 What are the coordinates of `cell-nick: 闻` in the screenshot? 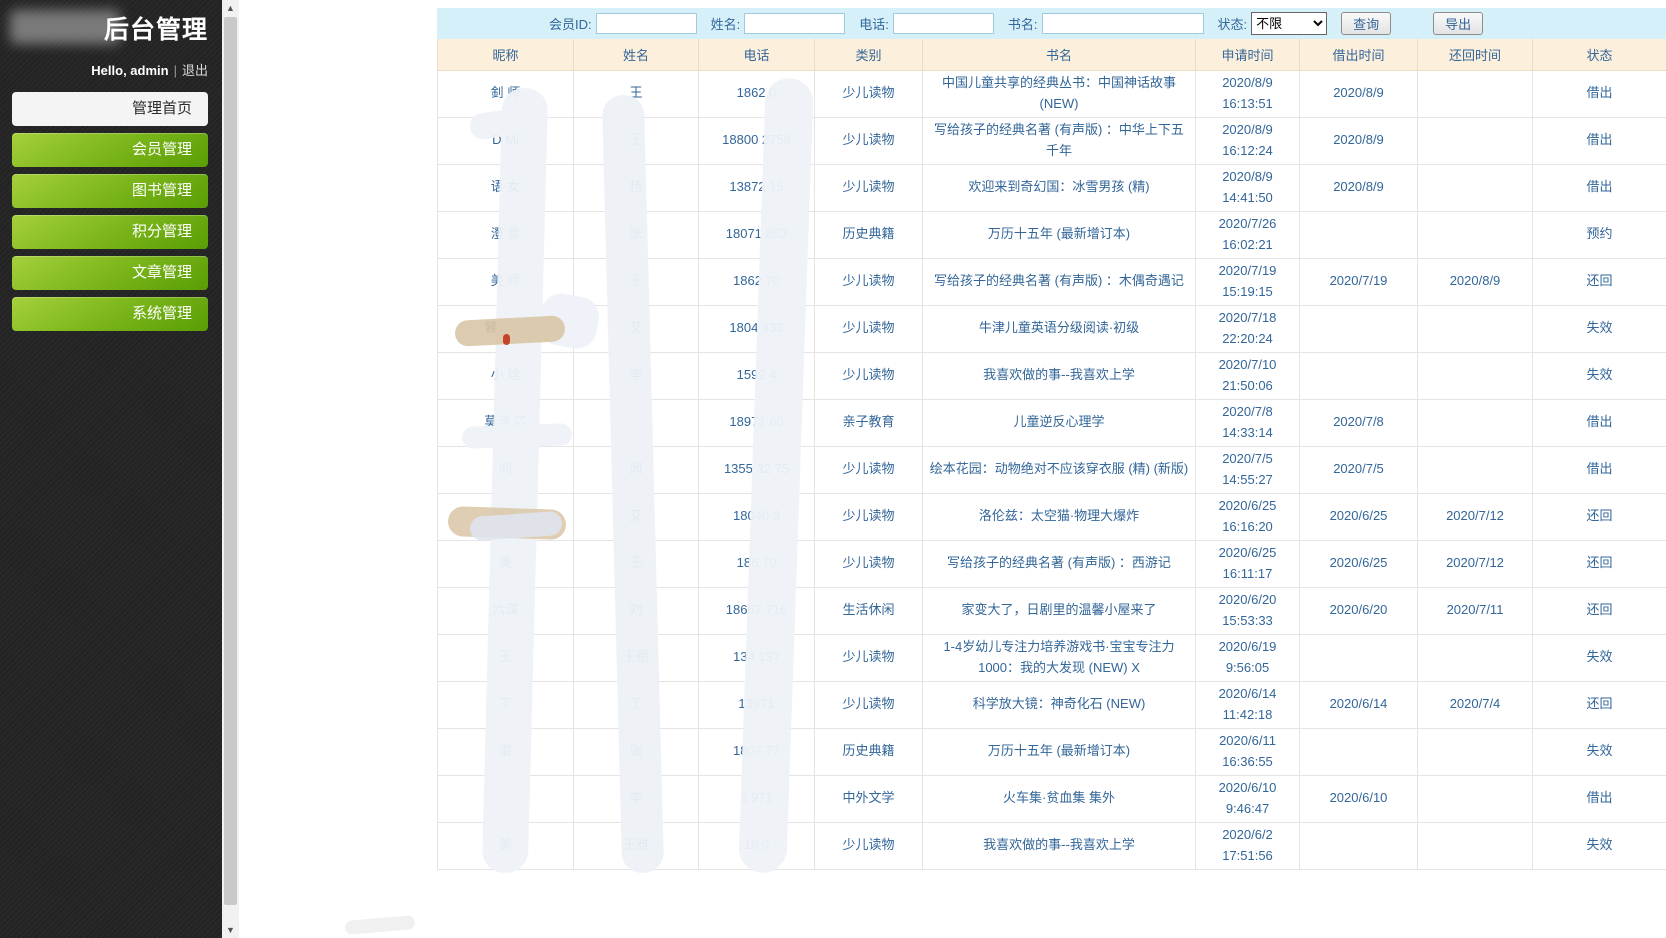 It's located at (505, 469).